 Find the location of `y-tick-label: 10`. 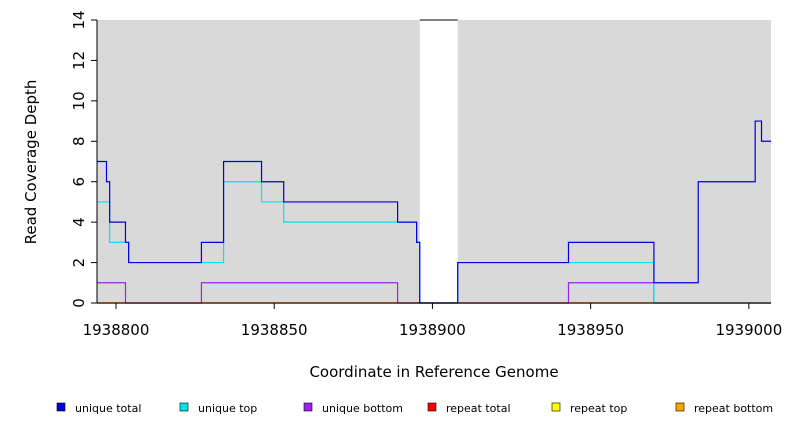

y-tick-label: 10 is located at coordinates (79, 100).